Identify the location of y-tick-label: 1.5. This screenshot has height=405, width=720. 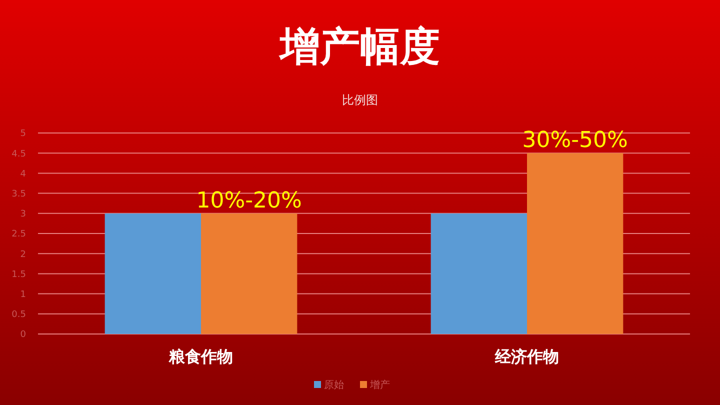
(19, 275).